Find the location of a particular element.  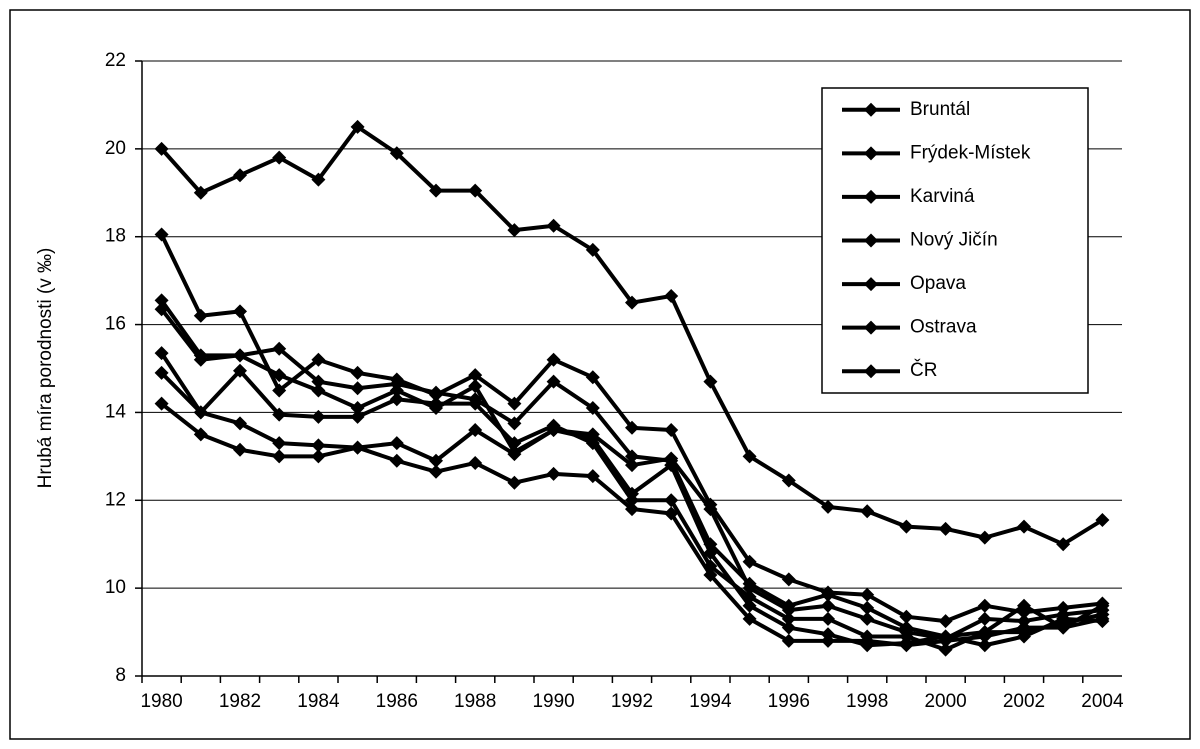

x-tick-label: 1980 is located at coordinates (161, 701).